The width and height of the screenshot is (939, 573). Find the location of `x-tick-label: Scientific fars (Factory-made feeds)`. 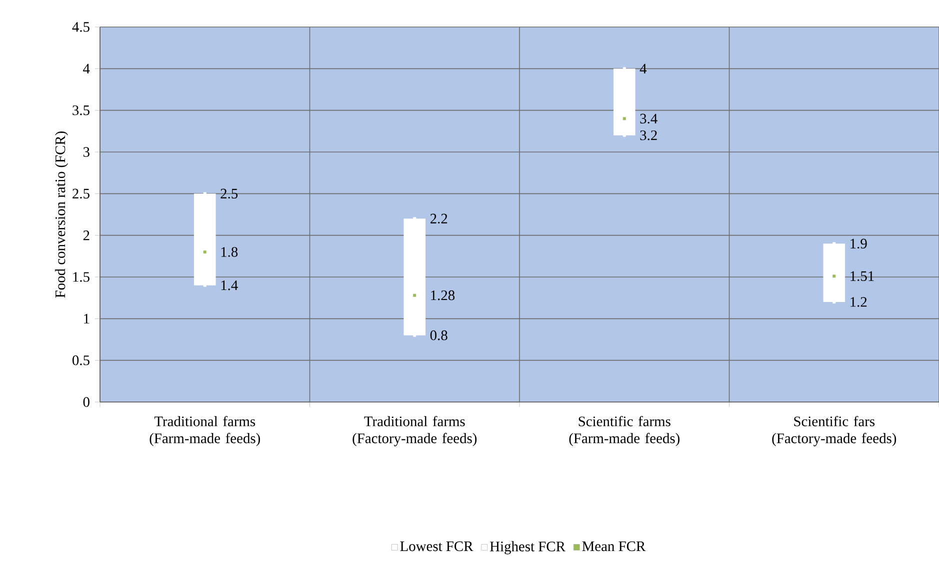

x-tick-label: Scientific fars (Factory-made feeds) is located at coordinates (834, 431).